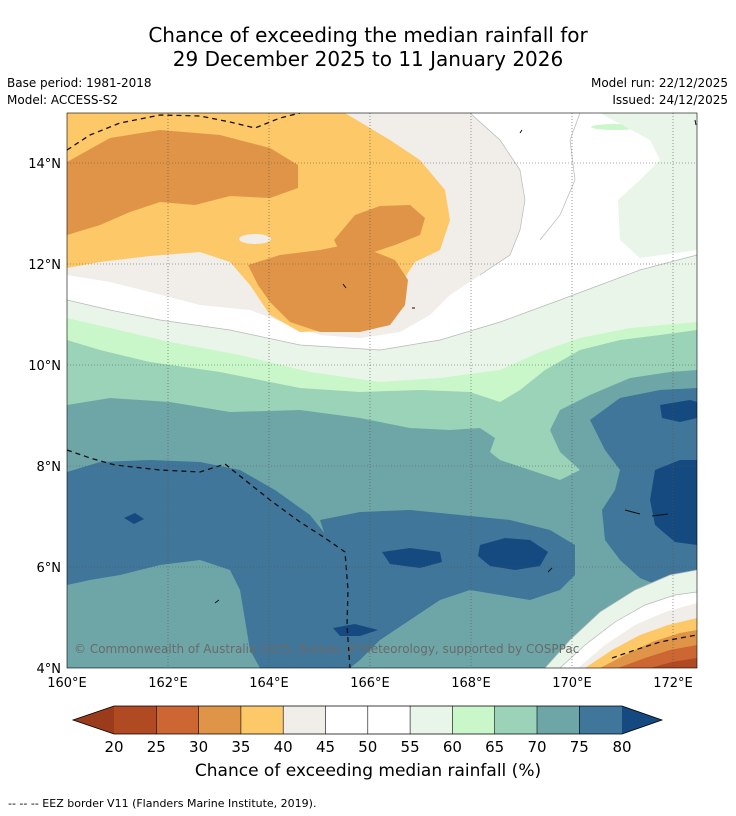 The image size is (736, 816). What do you see at coordinates (49, 568) in the screenshot?
I see `lat-tick: 6°N` at bounding box center [49, 568].